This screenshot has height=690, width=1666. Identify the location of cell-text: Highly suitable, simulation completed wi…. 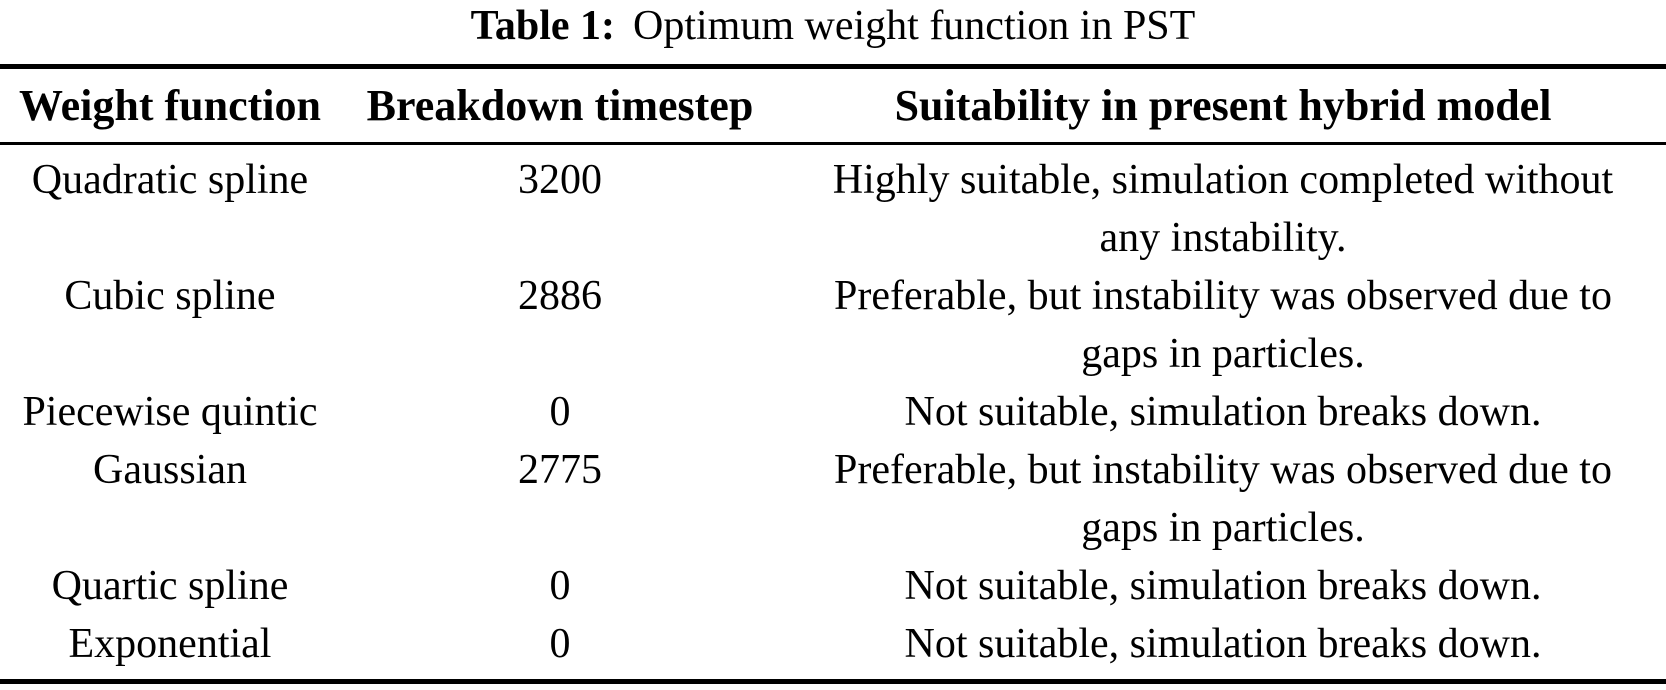
(1223, 179).